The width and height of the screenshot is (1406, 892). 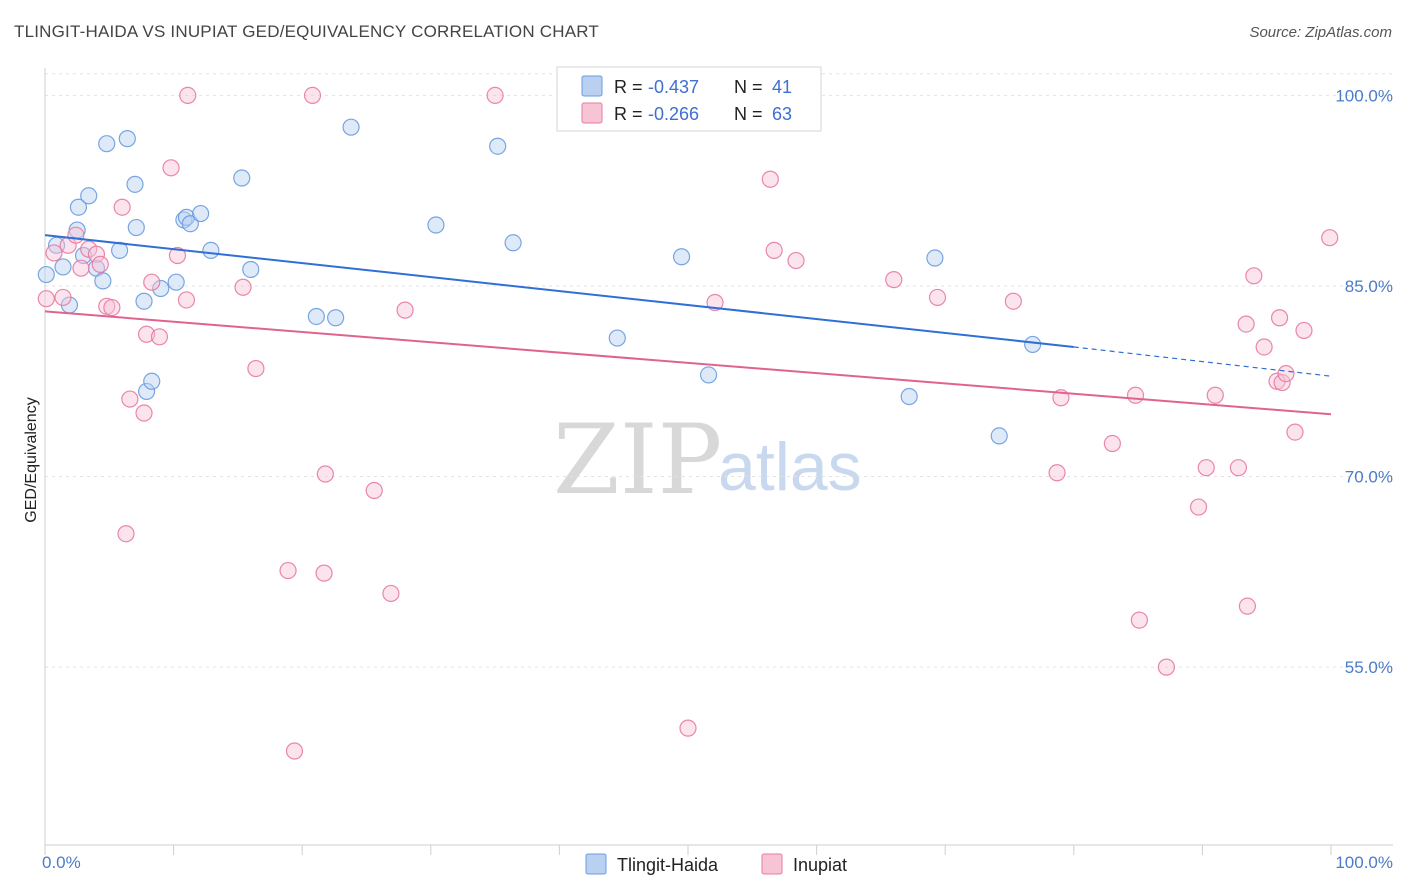 I want to click on inupiat-trend-line, so click(x=688, y=363).